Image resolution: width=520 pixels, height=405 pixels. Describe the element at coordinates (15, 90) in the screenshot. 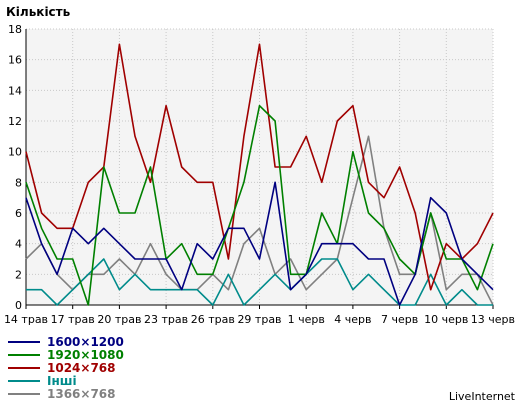

I see `y-tick-label: 14` at that location.